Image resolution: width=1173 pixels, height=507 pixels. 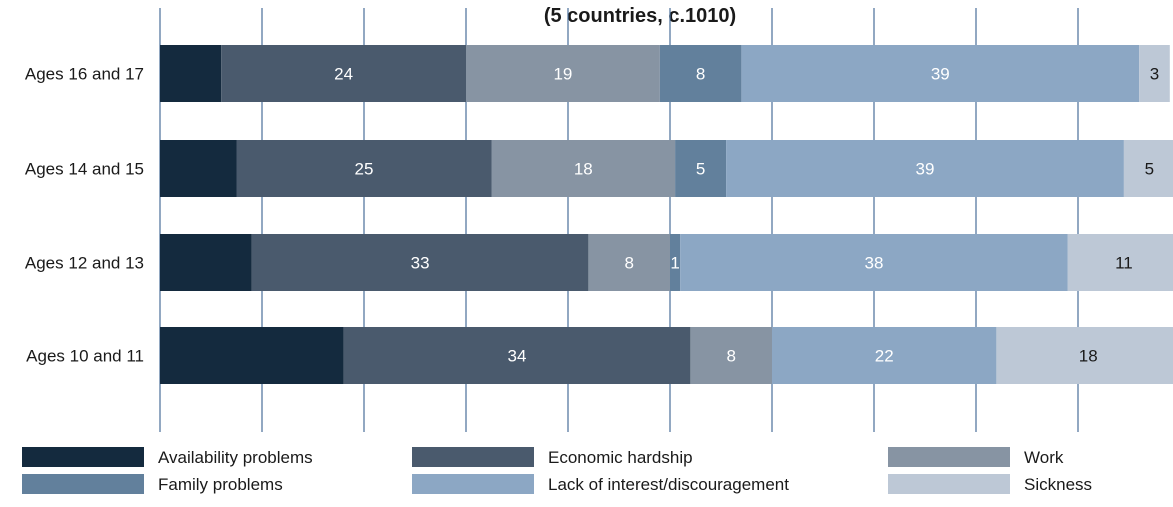 I want to click on category-label-ages-16-and-17: Ages 16 and 17, so click(x=84, y=74).